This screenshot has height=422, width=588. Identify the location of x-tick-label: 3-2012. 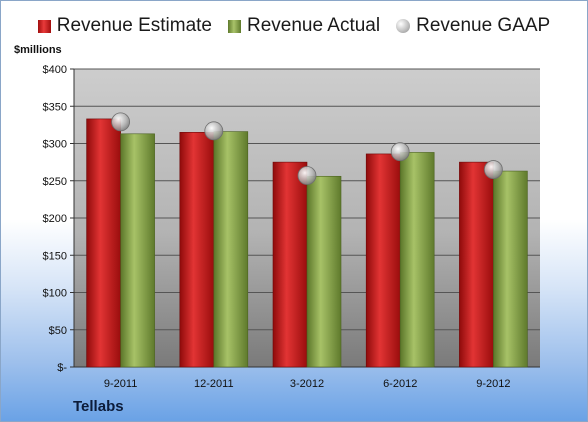
(307, 384).